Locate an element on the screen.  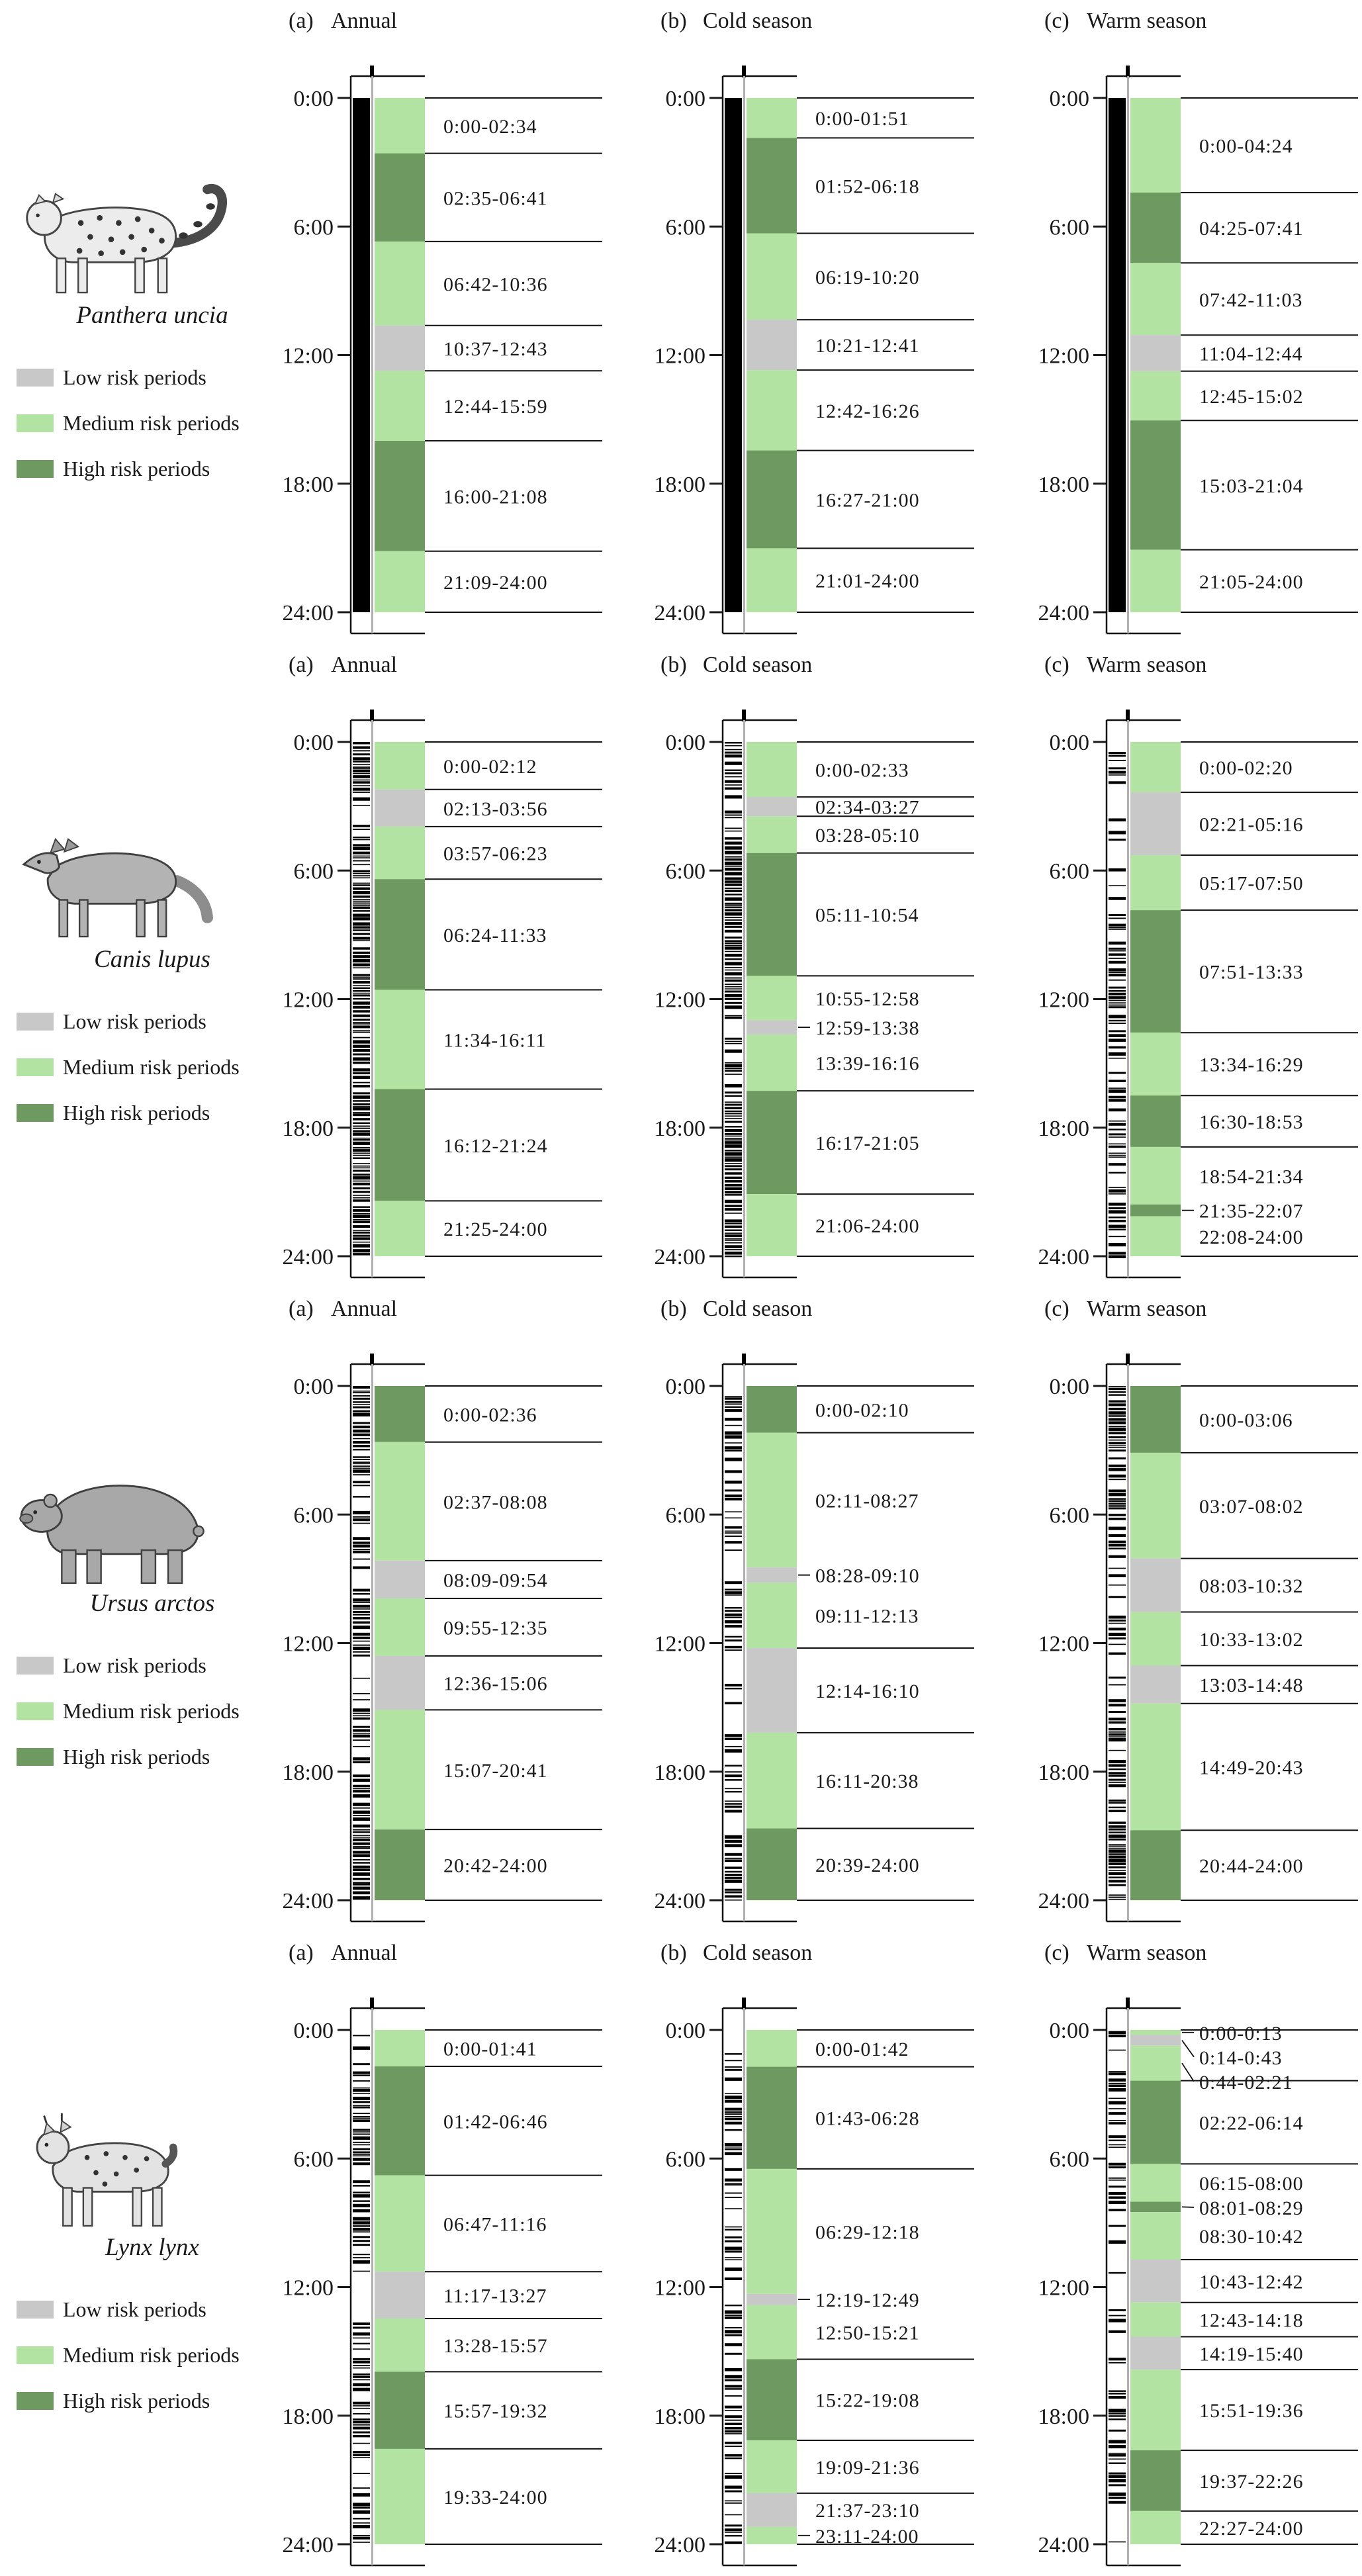
high-risk-swatch is located at coordinates (35, 1113).